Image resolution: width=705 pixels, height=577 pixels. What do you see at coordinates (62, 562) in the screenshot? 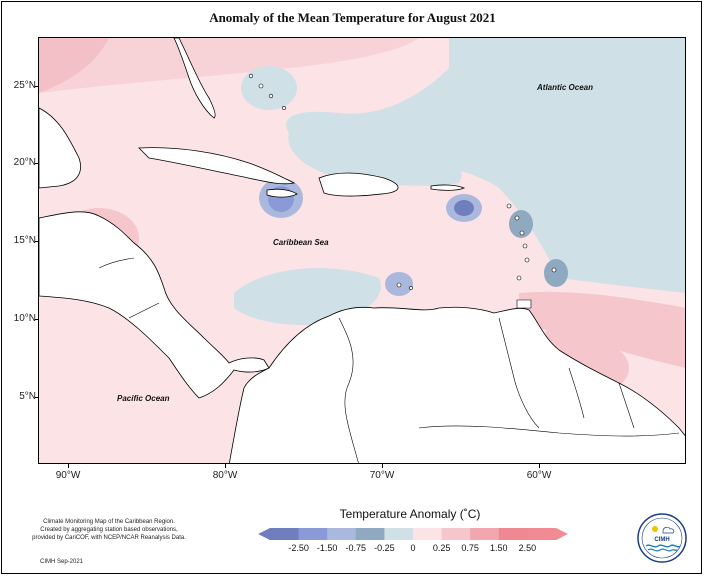
I see `credit-date: CIMH Sep-2021` at bounding box center [62, 562].